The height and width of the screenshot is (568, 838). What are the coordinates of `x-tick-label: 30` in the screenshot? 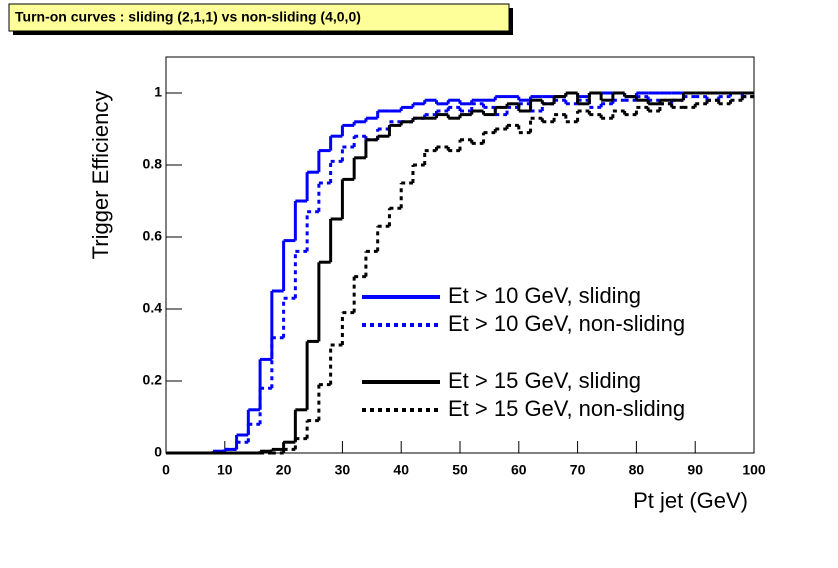 It's located at (343, 470).